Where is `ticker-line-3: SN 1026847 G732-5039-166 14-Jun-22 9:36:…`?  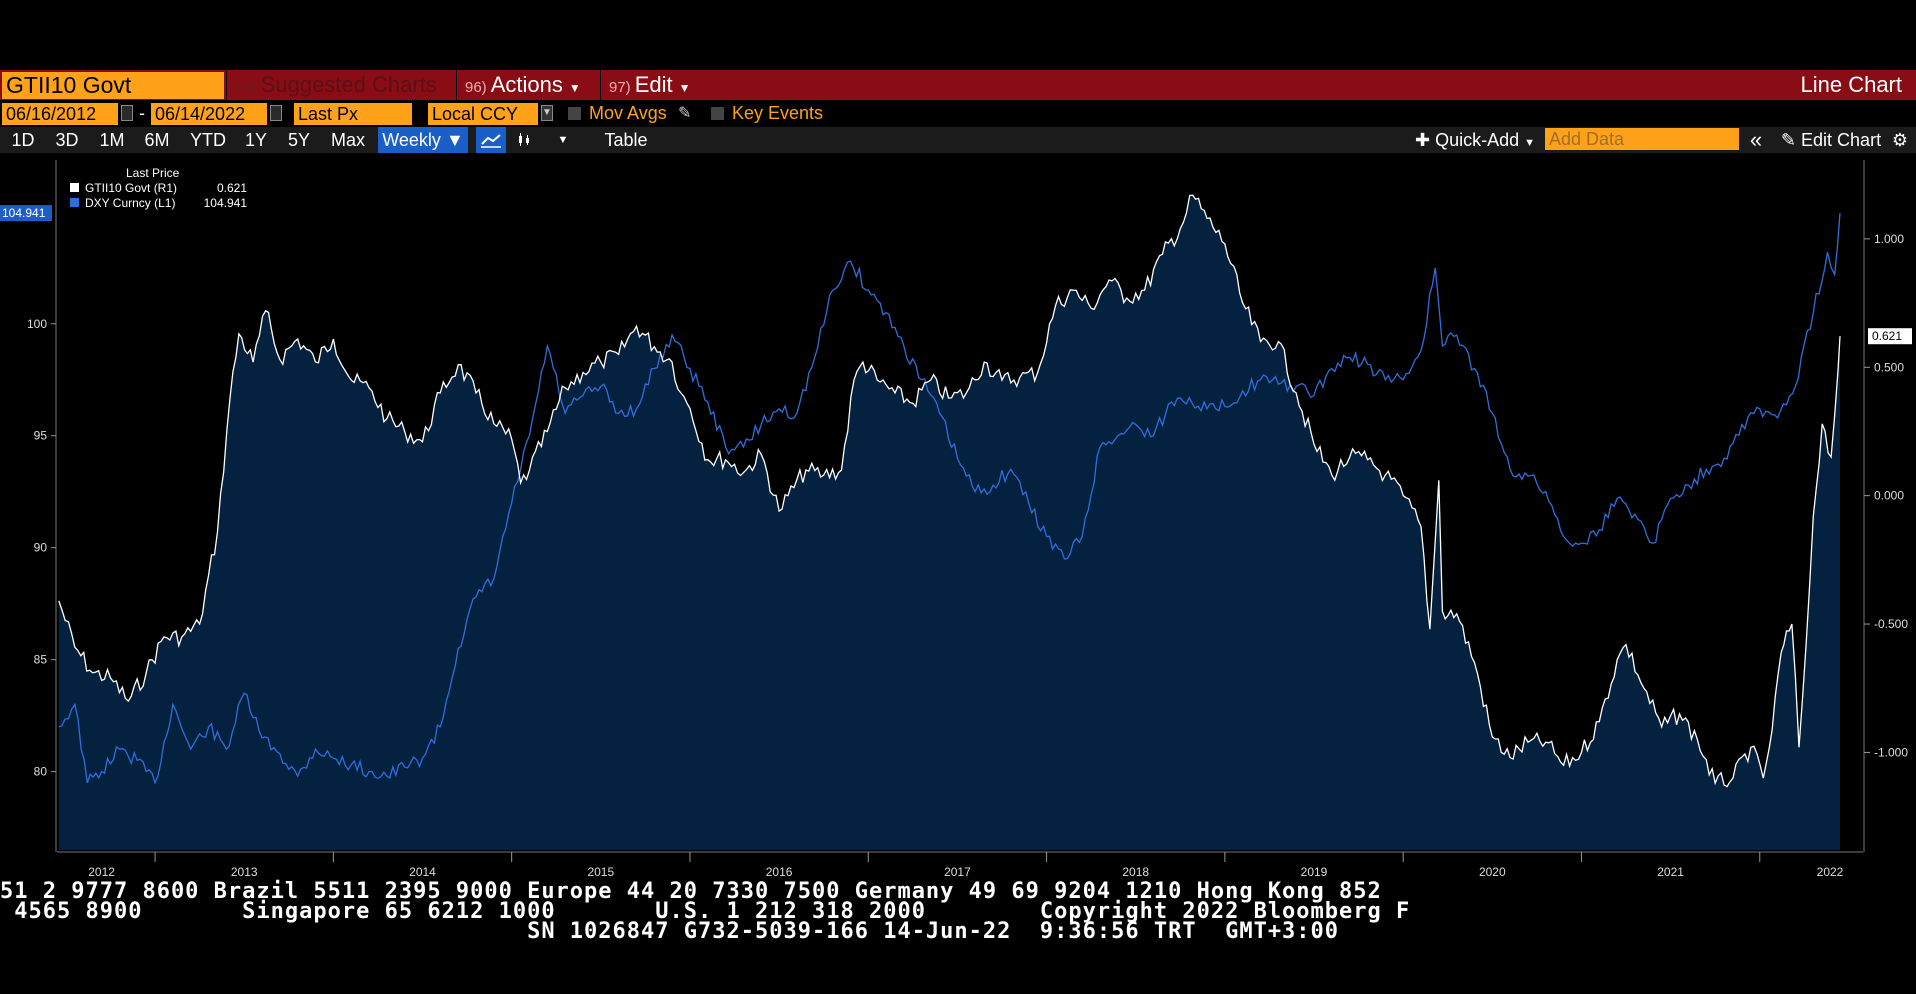 ticker-line-3: SN 1026847 G732-5039-166 14-Jun-22 9:36:… is located at coordinates (670, 931).